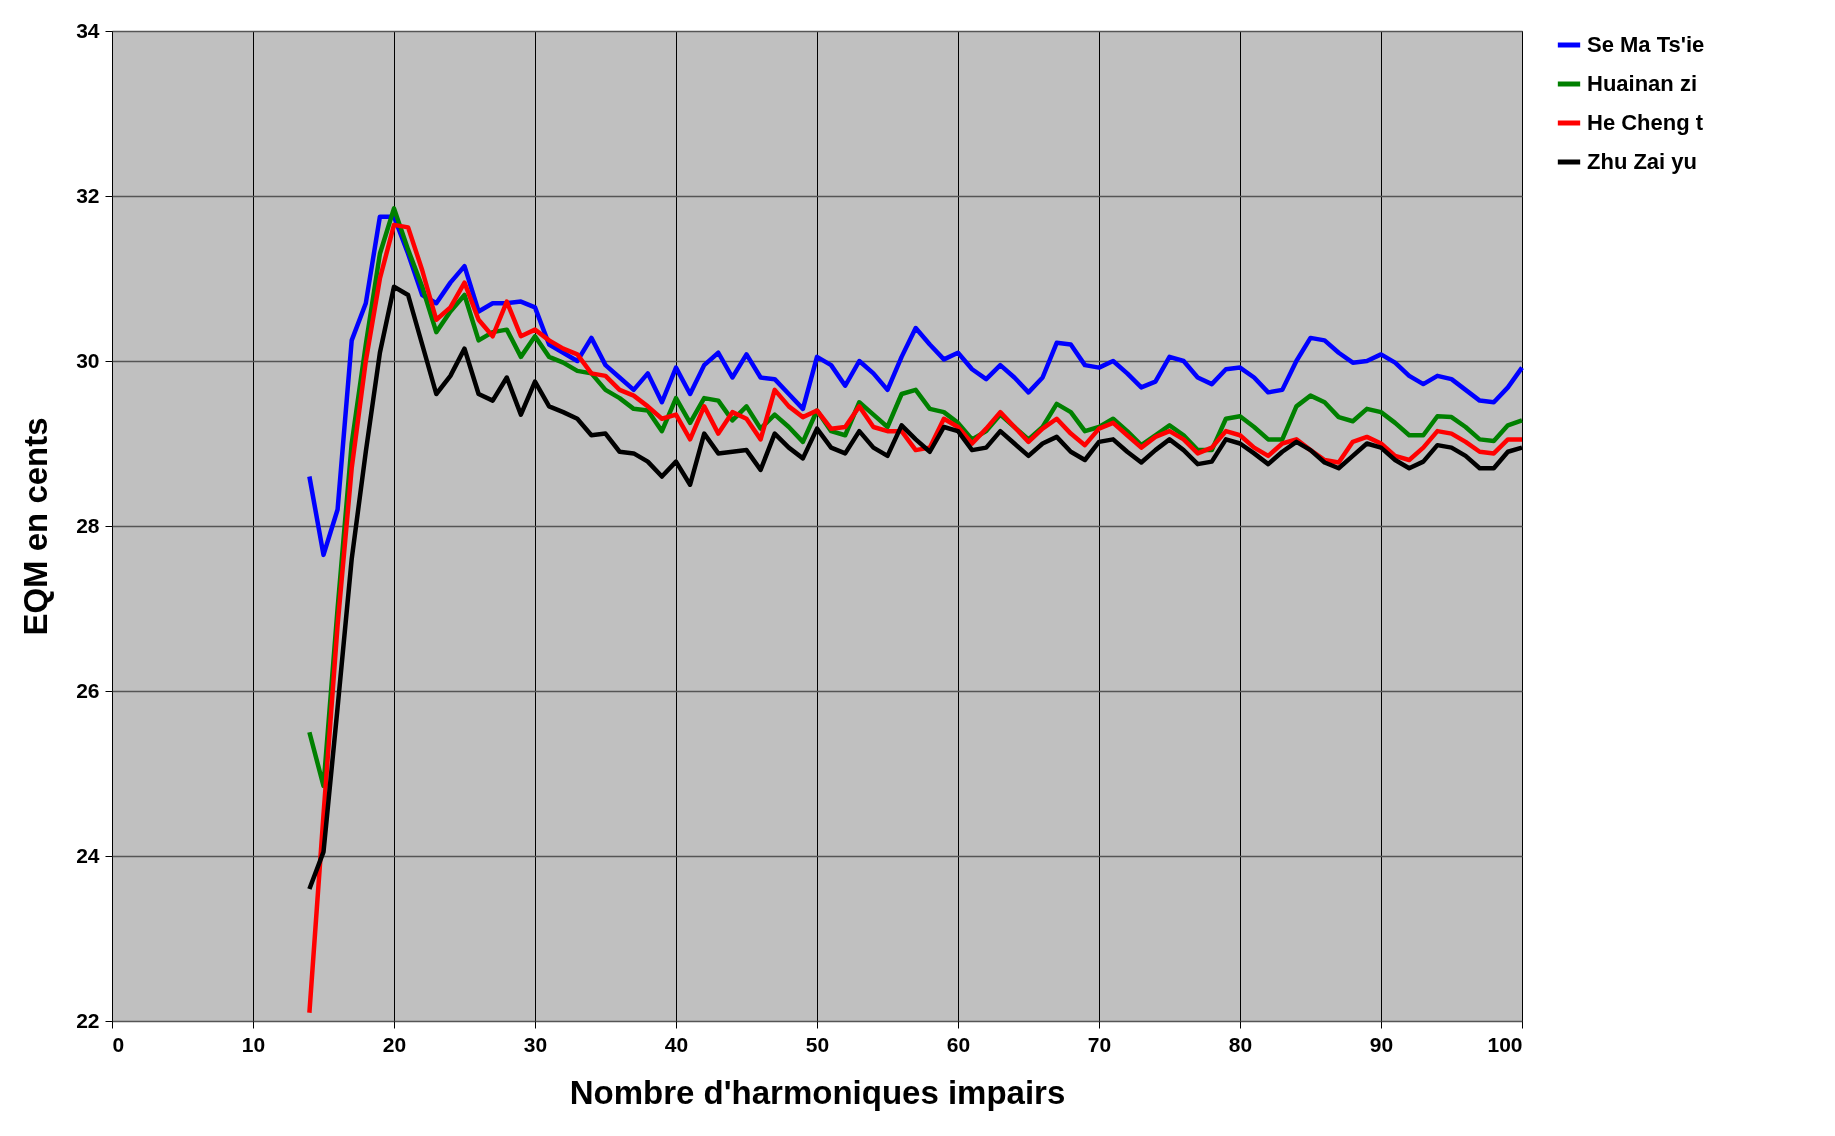 The image size is (1835, 1136). Describe the element at coordinates (36, 526) in the screenshot. I see `y-axis-title: EQM en cents` at that location.